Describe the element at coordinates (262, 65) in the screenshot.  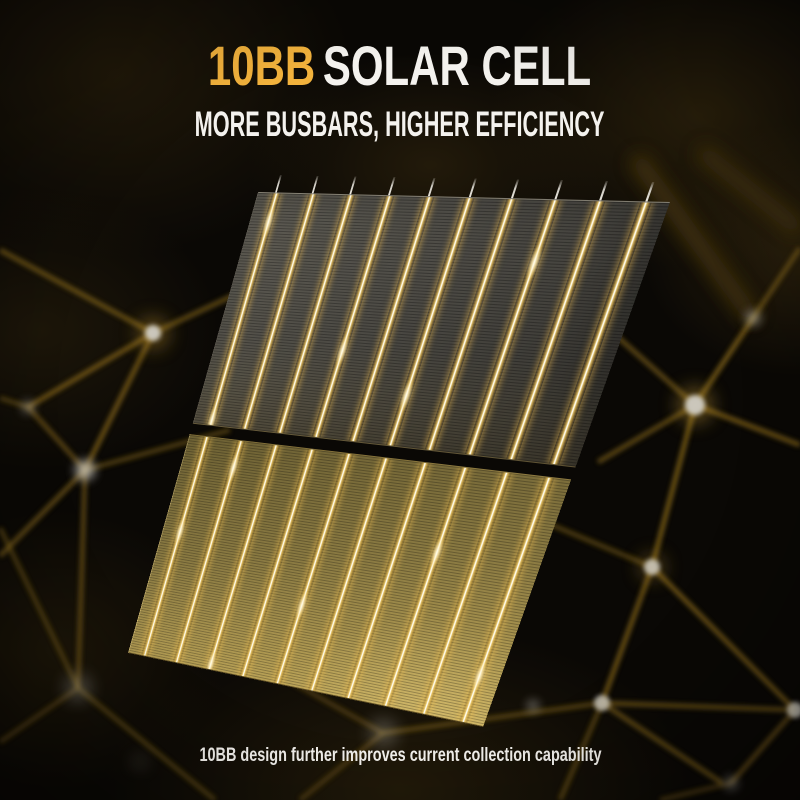
I see `title-highlight: 10BB` at that location.